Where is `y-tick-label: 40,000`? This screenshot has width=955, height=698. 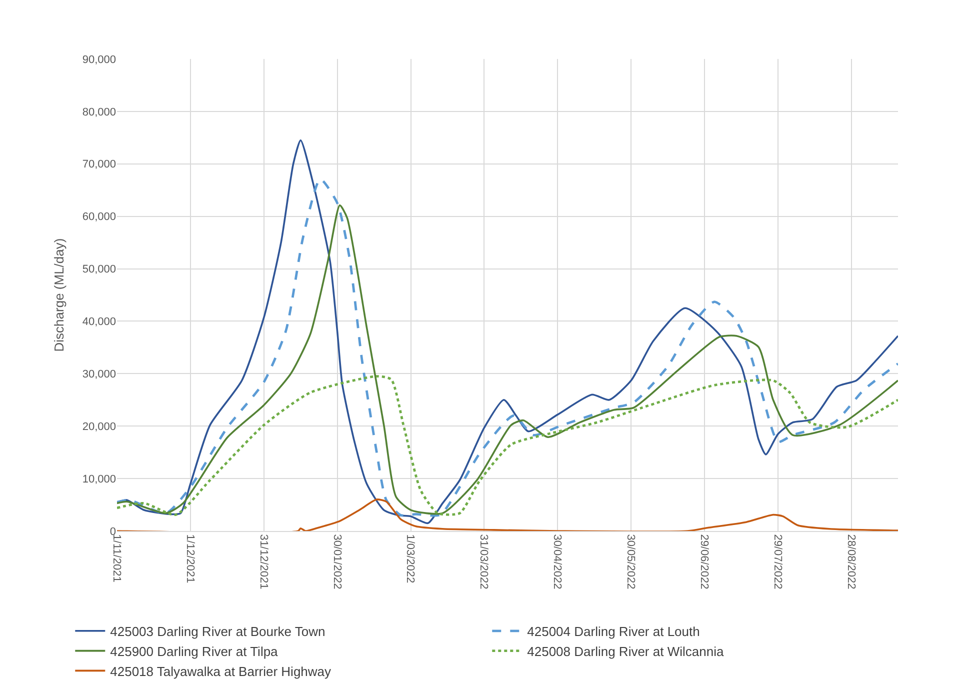 y-tick-label: 40,000 is located at coordinates (99, 322).